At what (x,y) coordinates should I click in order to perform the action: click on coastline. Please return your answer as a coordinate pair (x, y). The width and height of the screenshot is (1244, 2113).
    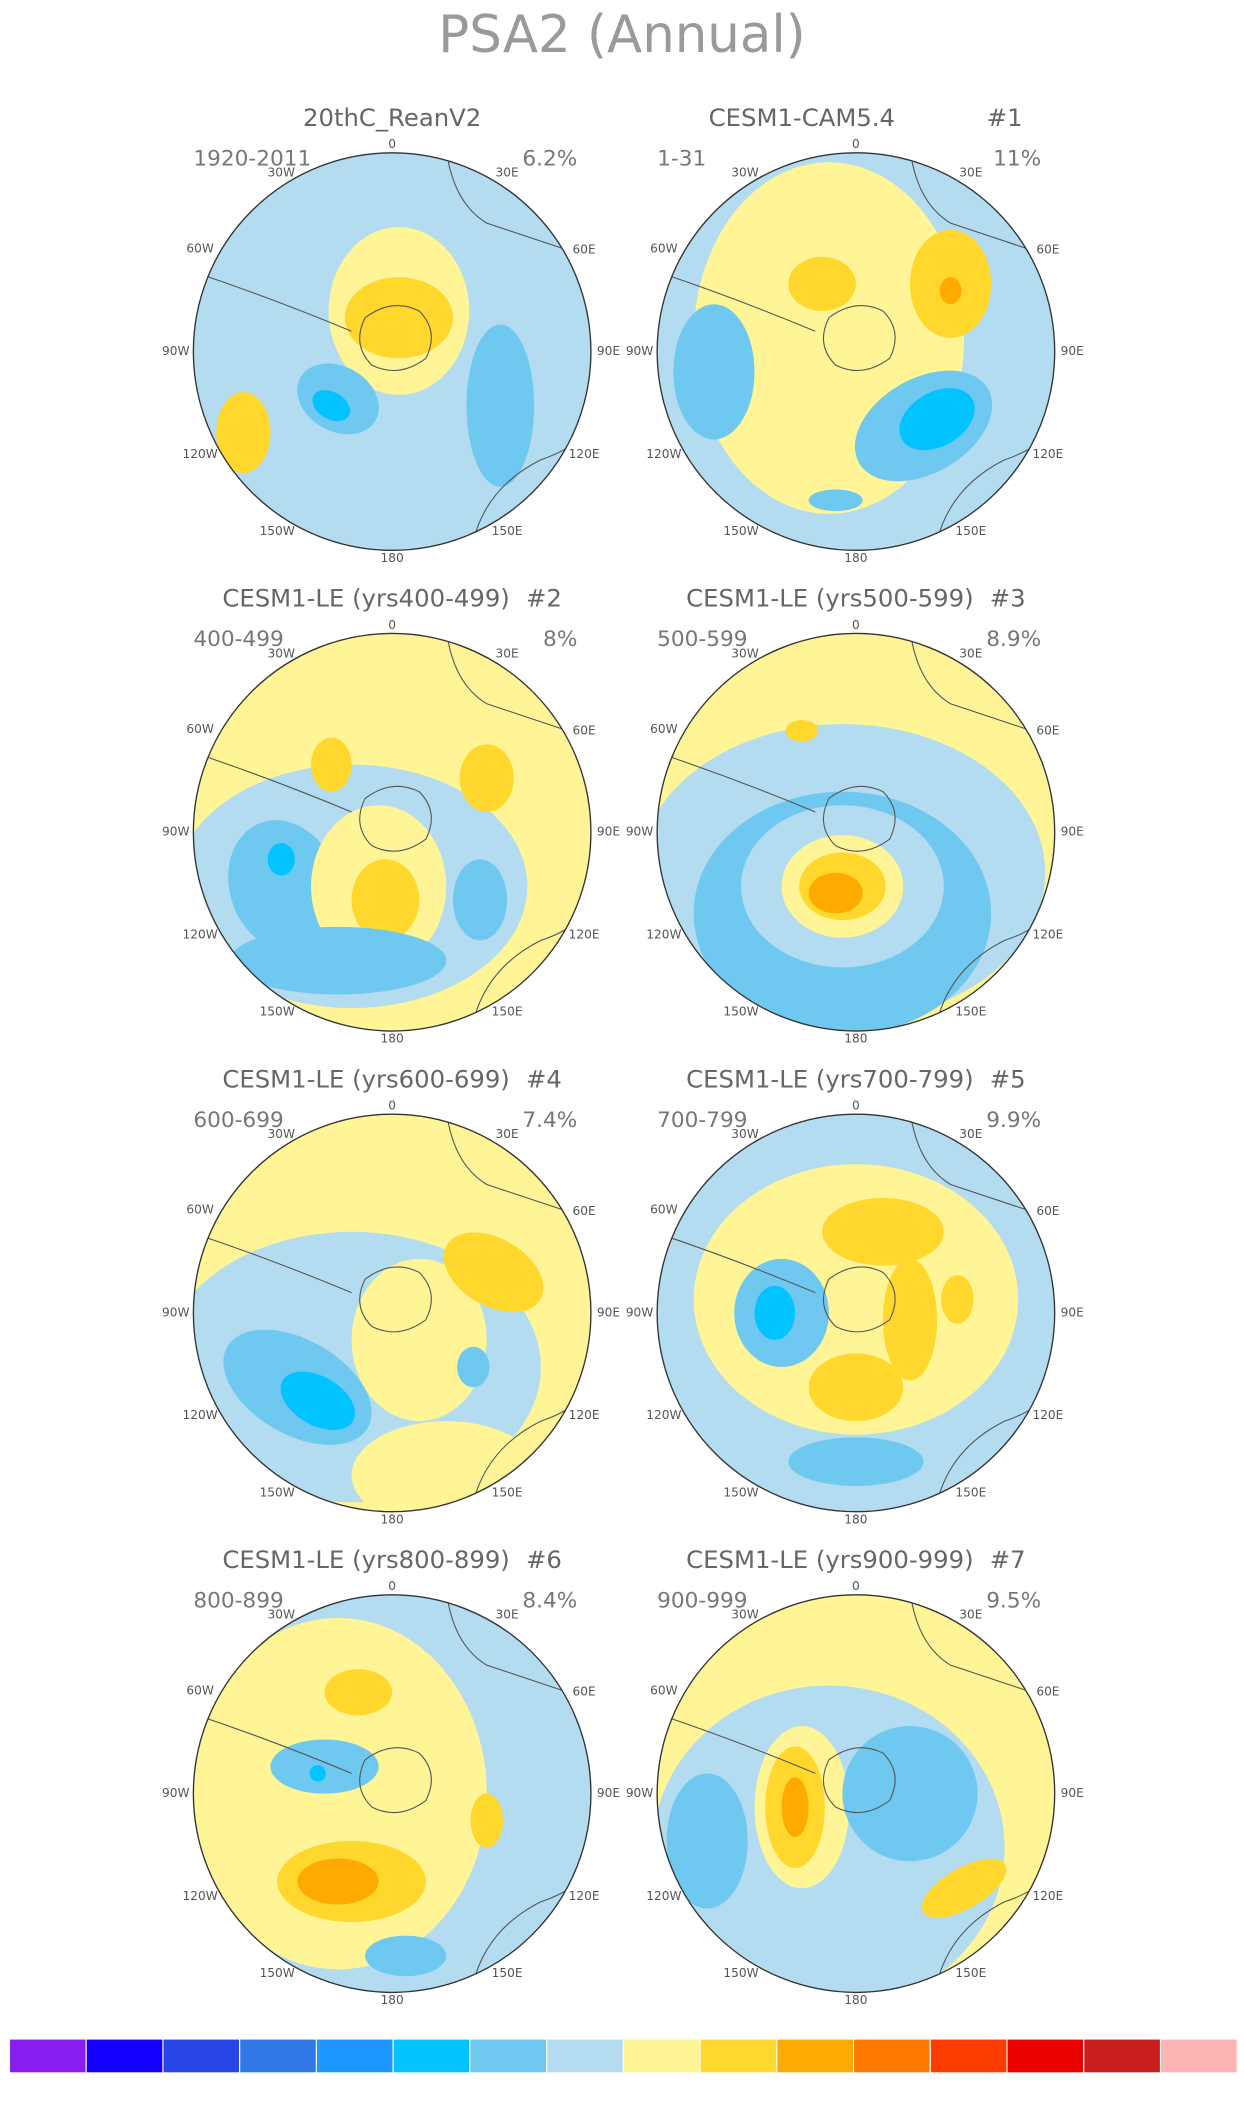
    Looking at the image, I should click on (392, 827).